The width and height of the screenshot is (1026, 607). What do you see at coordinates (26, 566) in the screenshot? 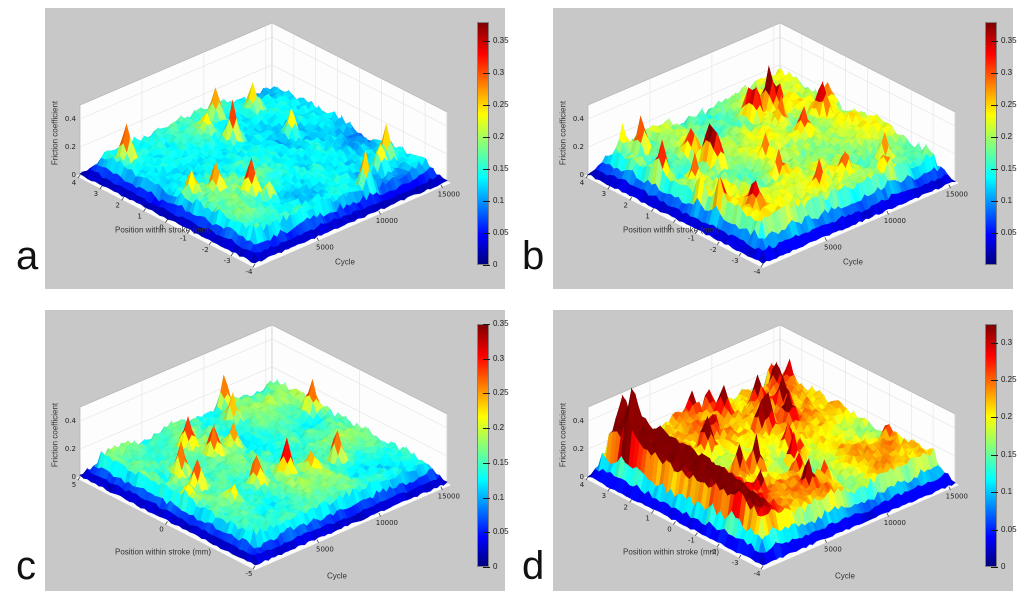
I see `panel-letter-c: c` at bounding box center [26, 566].